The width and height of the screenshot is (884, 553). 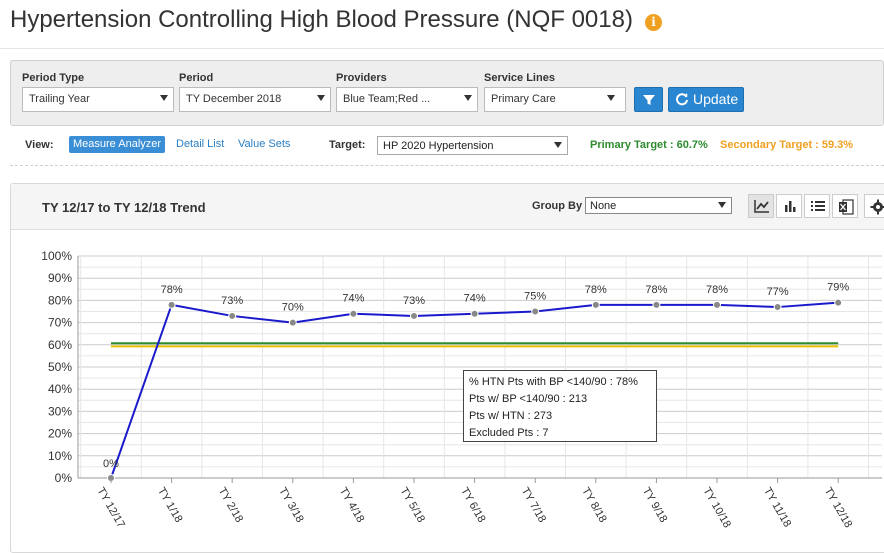 I want to click on tooltip-line: % HTN Pts with BP <140/90 : 78%, so click(x=560, y=382).